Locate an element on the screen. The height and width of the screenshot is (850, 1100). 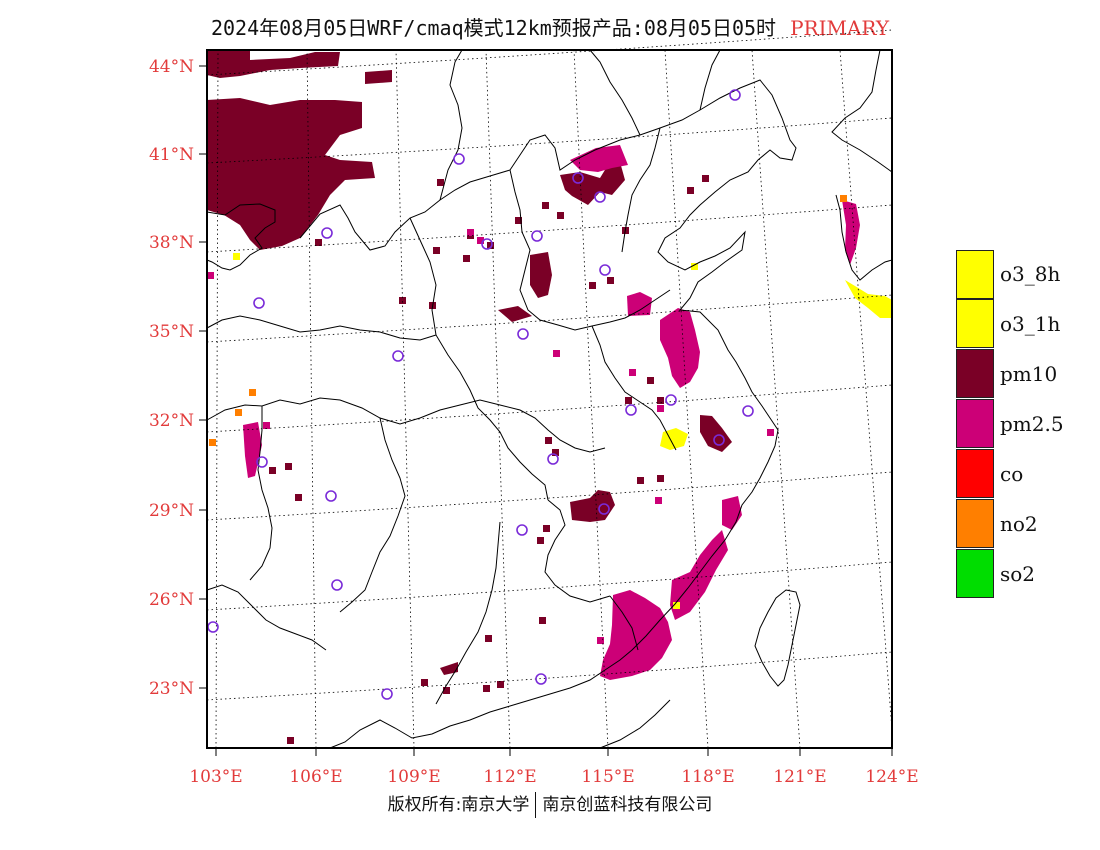
pollution-area-o3_8h is located at coordinates (868, 299).